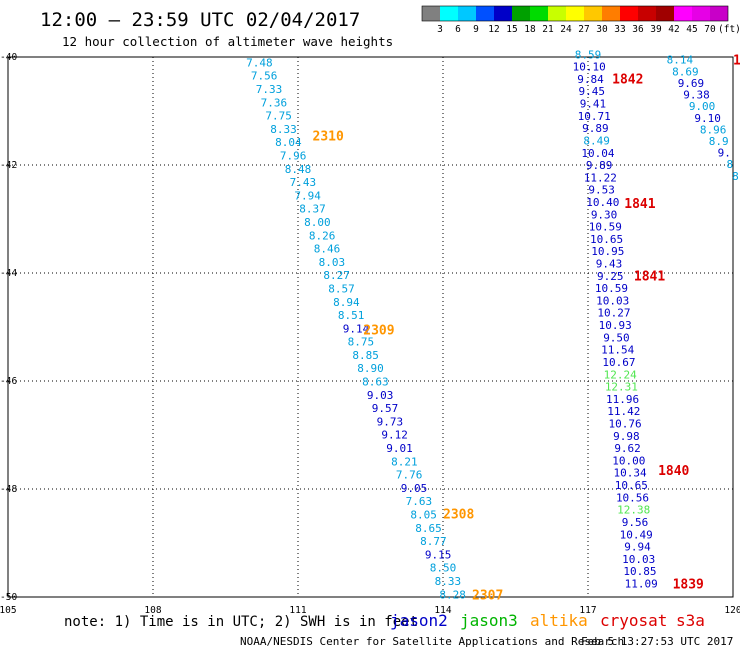  I want to click on swh-value: 9.30, so click(604, 214).